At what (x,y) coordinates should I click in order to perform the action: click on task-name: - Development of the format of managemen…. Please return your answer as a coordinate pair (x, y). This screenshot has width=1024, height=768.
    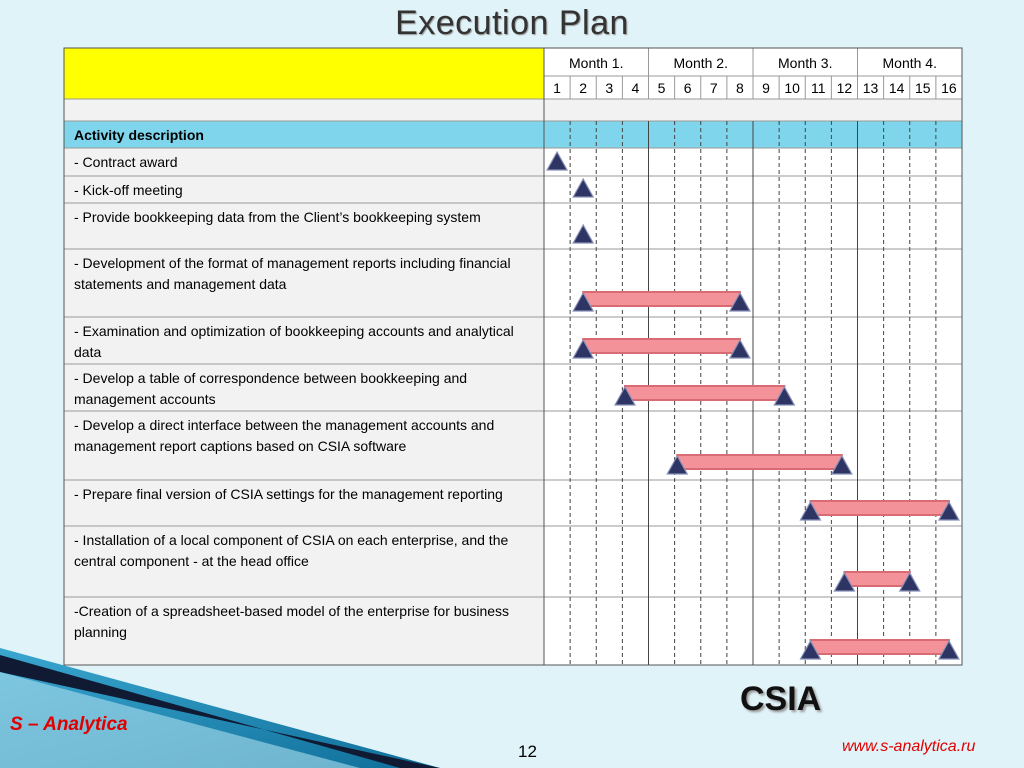
    Looking at the image, I should click on (292, 273).